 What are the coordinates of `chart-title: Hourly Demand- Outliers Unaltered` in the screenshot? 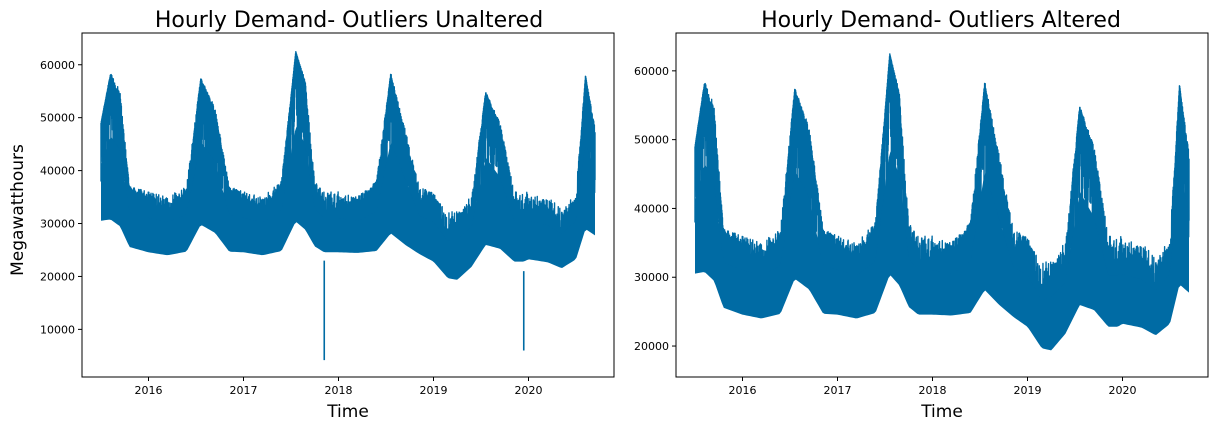 It's located at (349, 20).